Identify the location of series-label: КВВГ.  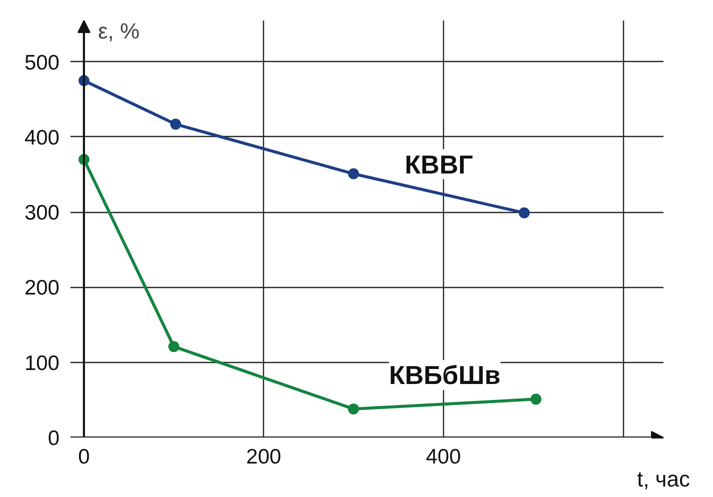
(439, 164).